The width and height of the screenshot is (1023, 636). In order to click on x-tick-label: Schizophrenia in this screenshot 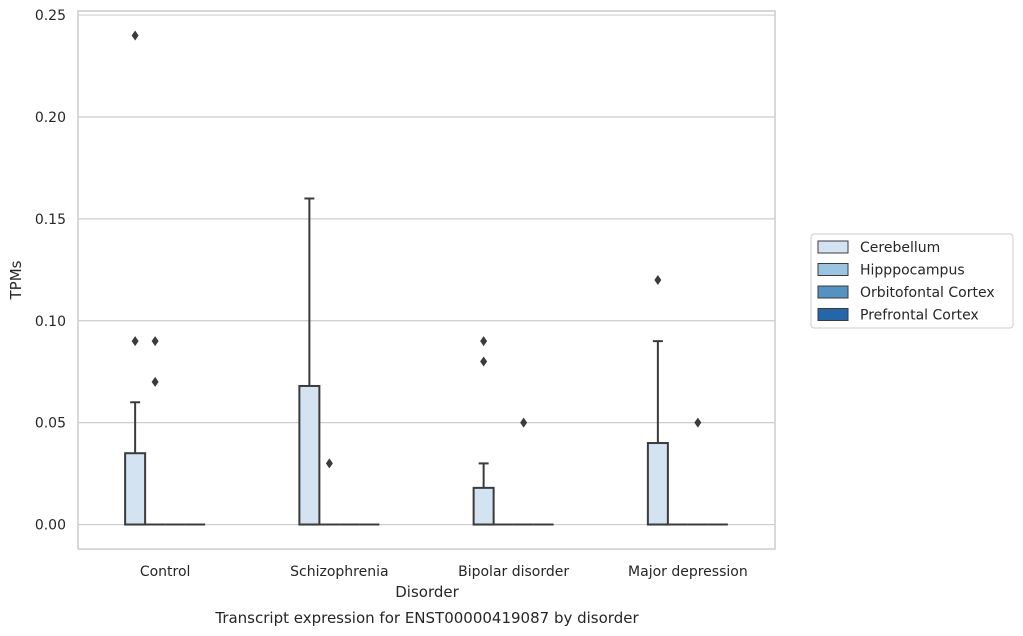, I will do `click(339, 572)`.